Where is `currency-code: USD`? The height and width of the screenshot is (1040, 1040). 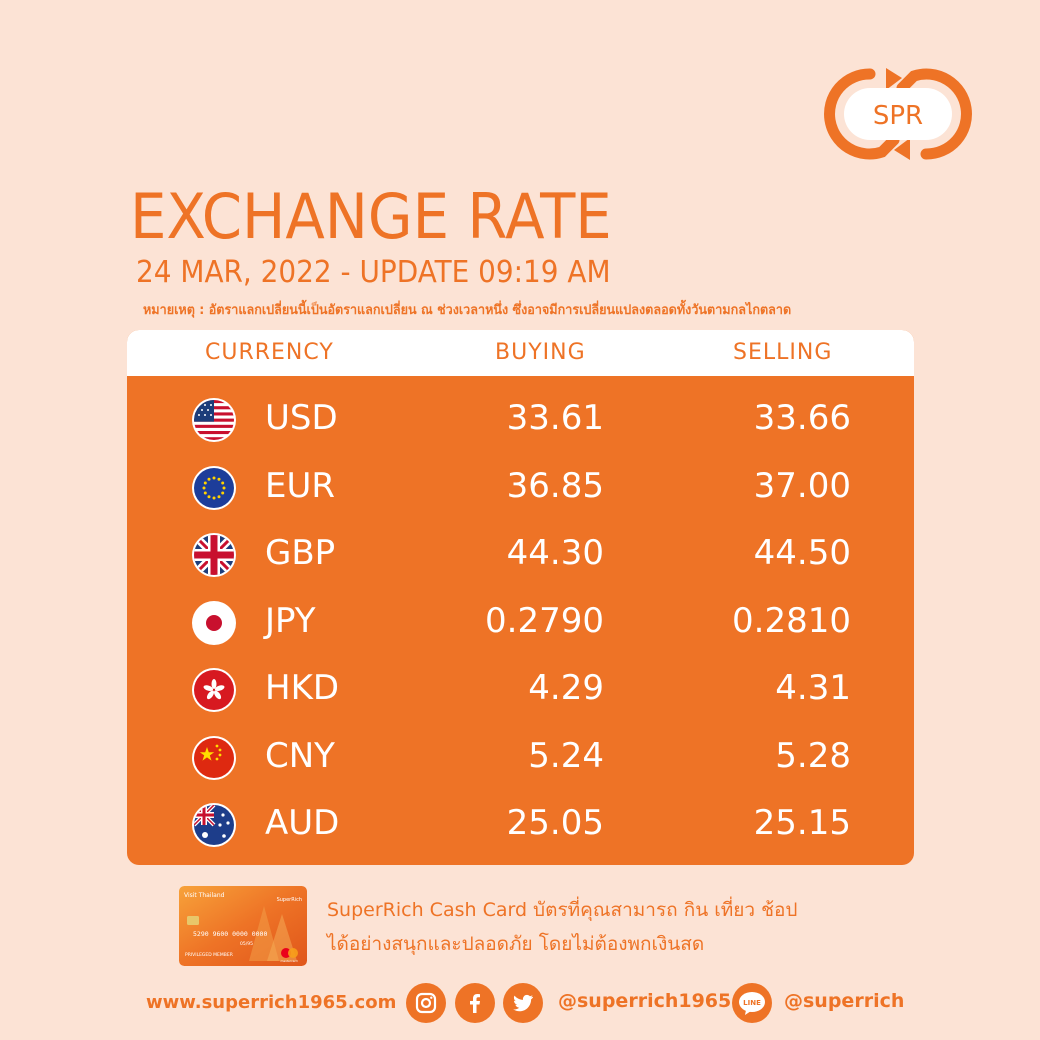
currency-code: USD is located at coordinates (301, 418).